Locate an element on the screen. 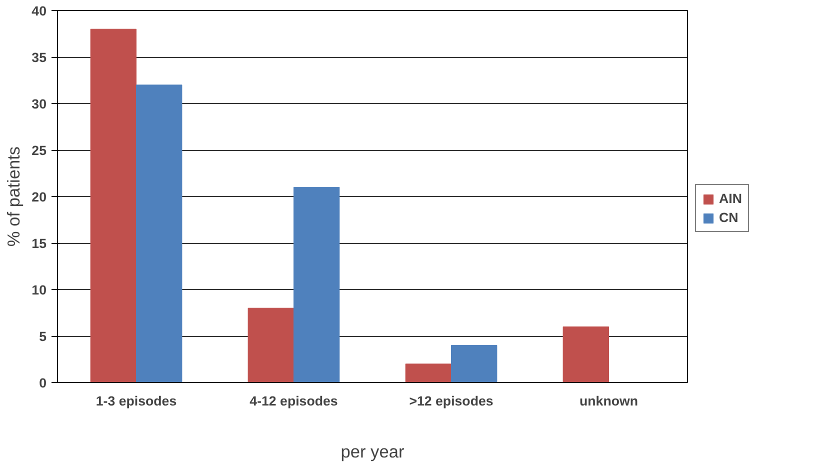 Image resolution: width=819 pixels, height=473 pixels. x-tick-label: 4-12 episodes is located at coordinates (294, 401).